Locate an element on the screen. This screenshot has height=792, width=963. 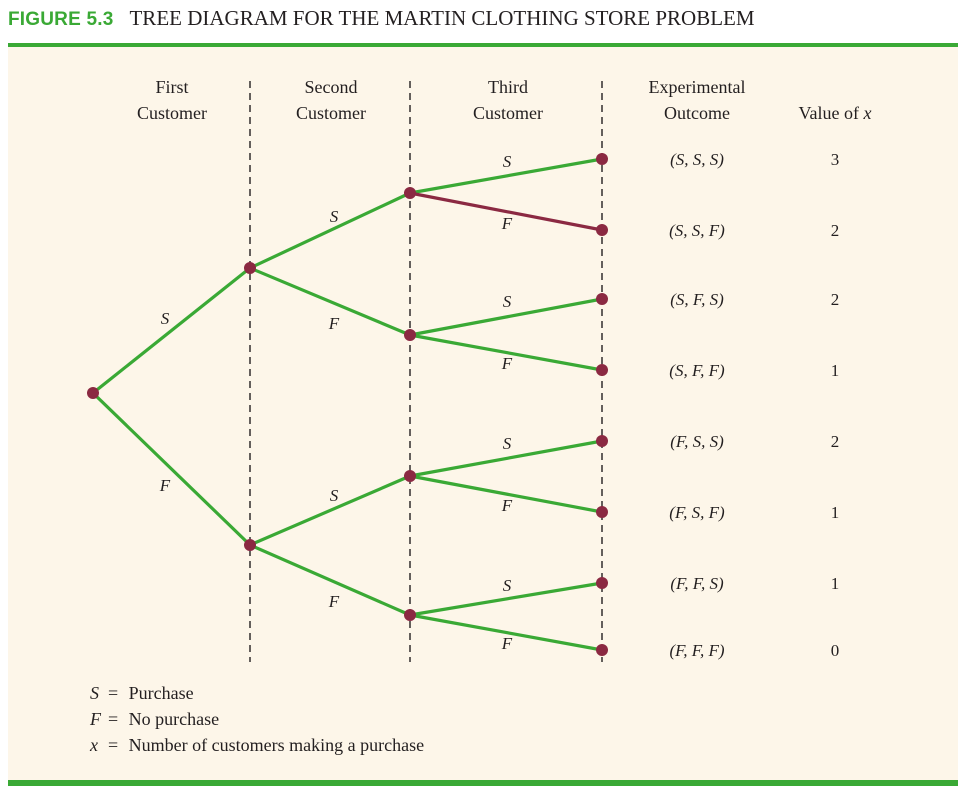
experimental-outcome: (F, F, F) is located at coordinates (696, 650).